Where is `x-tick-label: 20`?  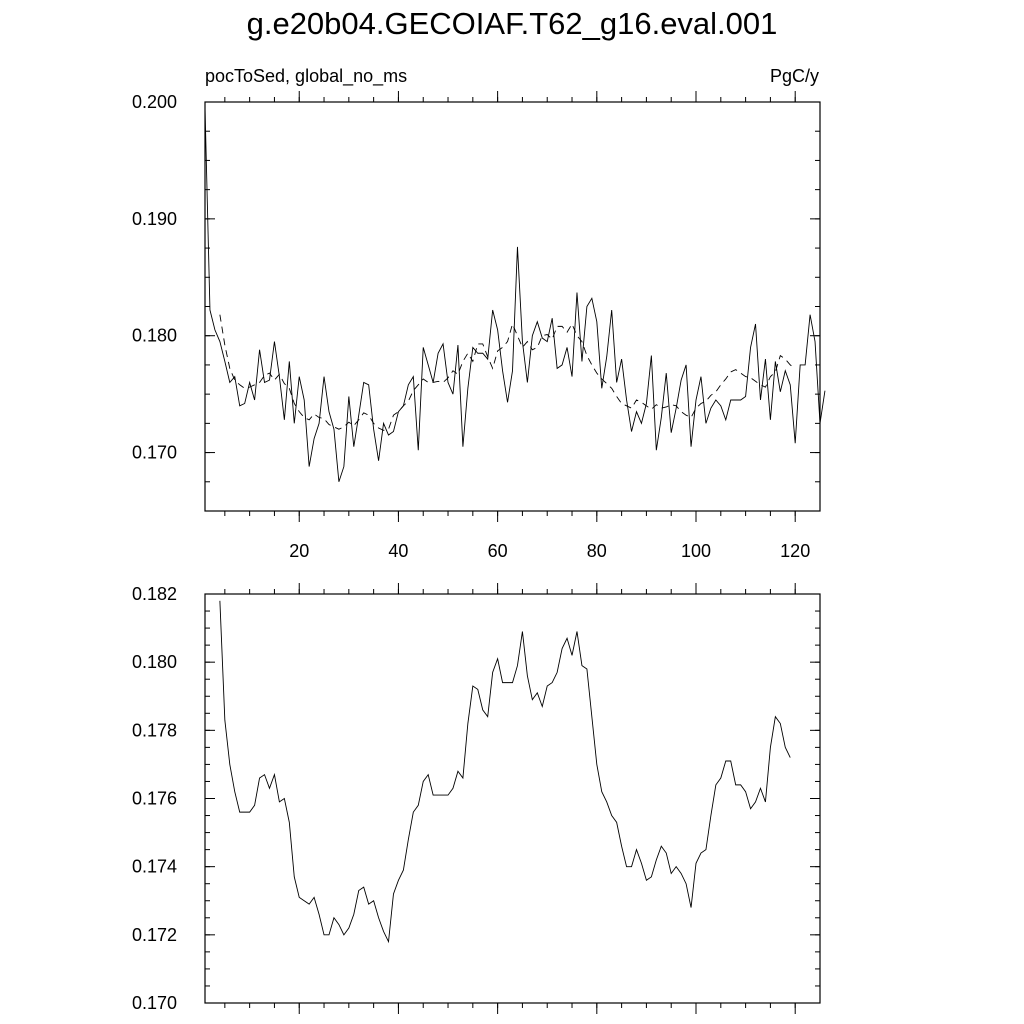
x-tick-label: 20 is located at coordinates (299, 551).